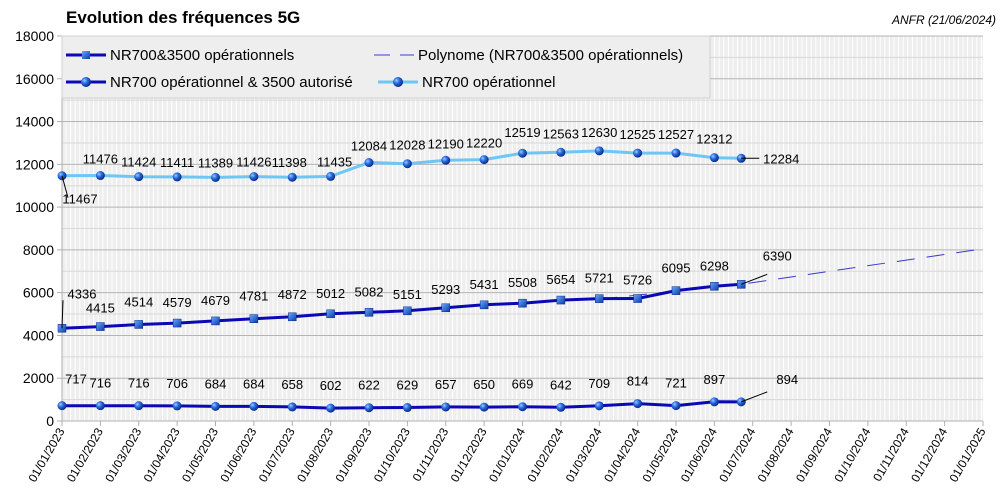 The image size is (1008, 496). I want to click on x-tick-label: 01/07/2023, so click(277, 454).